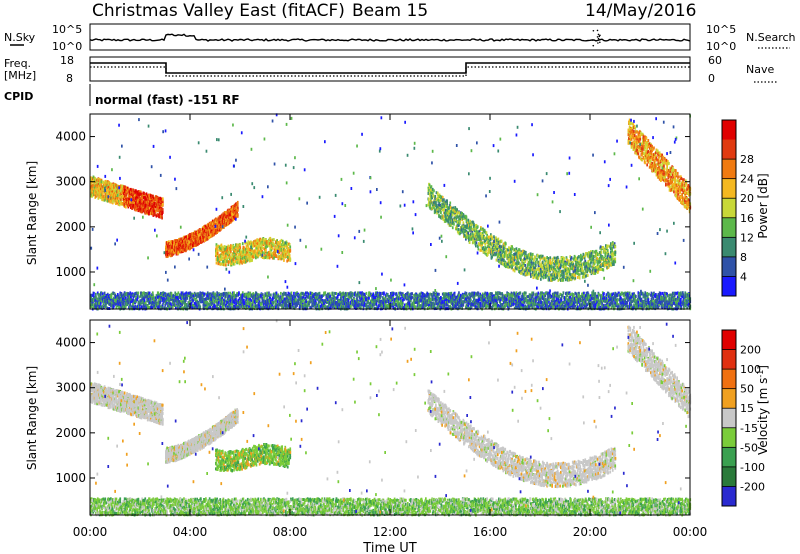  I want to click on nave-label: Nave, so click(760, 69).